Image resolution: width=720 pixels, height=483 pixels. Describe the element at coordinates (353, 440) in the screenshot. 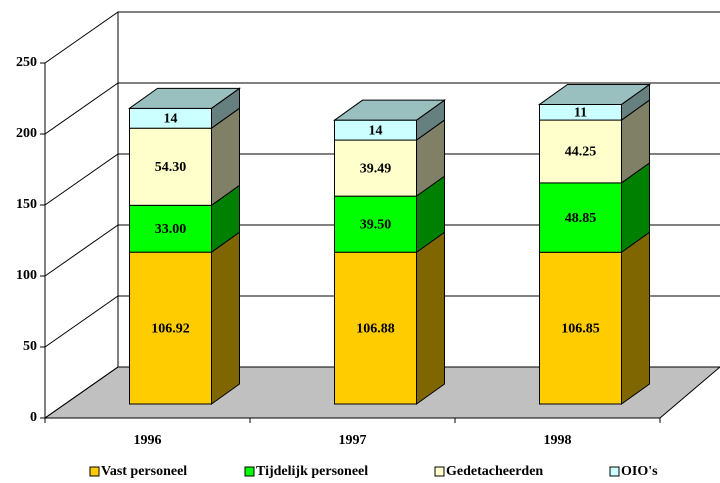

I see `x-tick-label: 1997` at that location.